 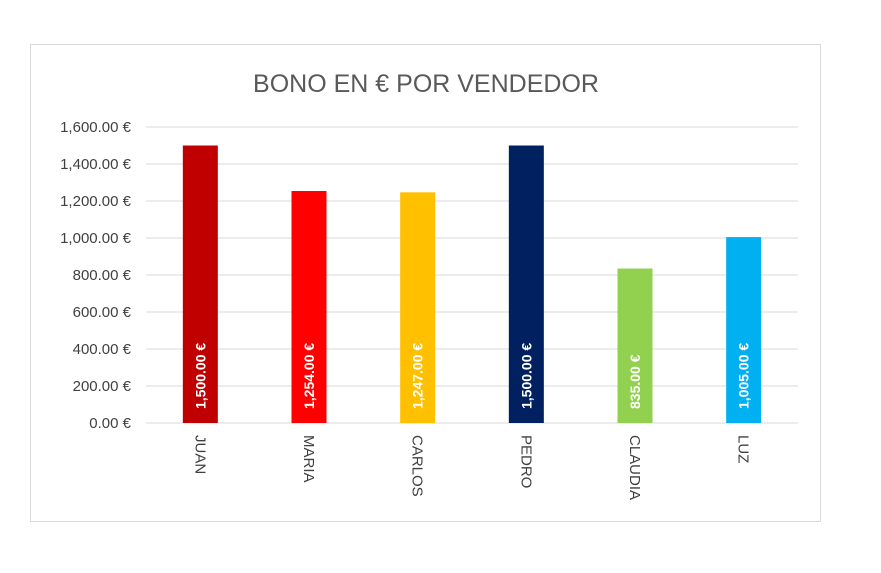 What do you see at coordinates (96, 127) in the screenshot?
I see `y-tick-label: 1,600.00 €` at bounding box center [96, 127].